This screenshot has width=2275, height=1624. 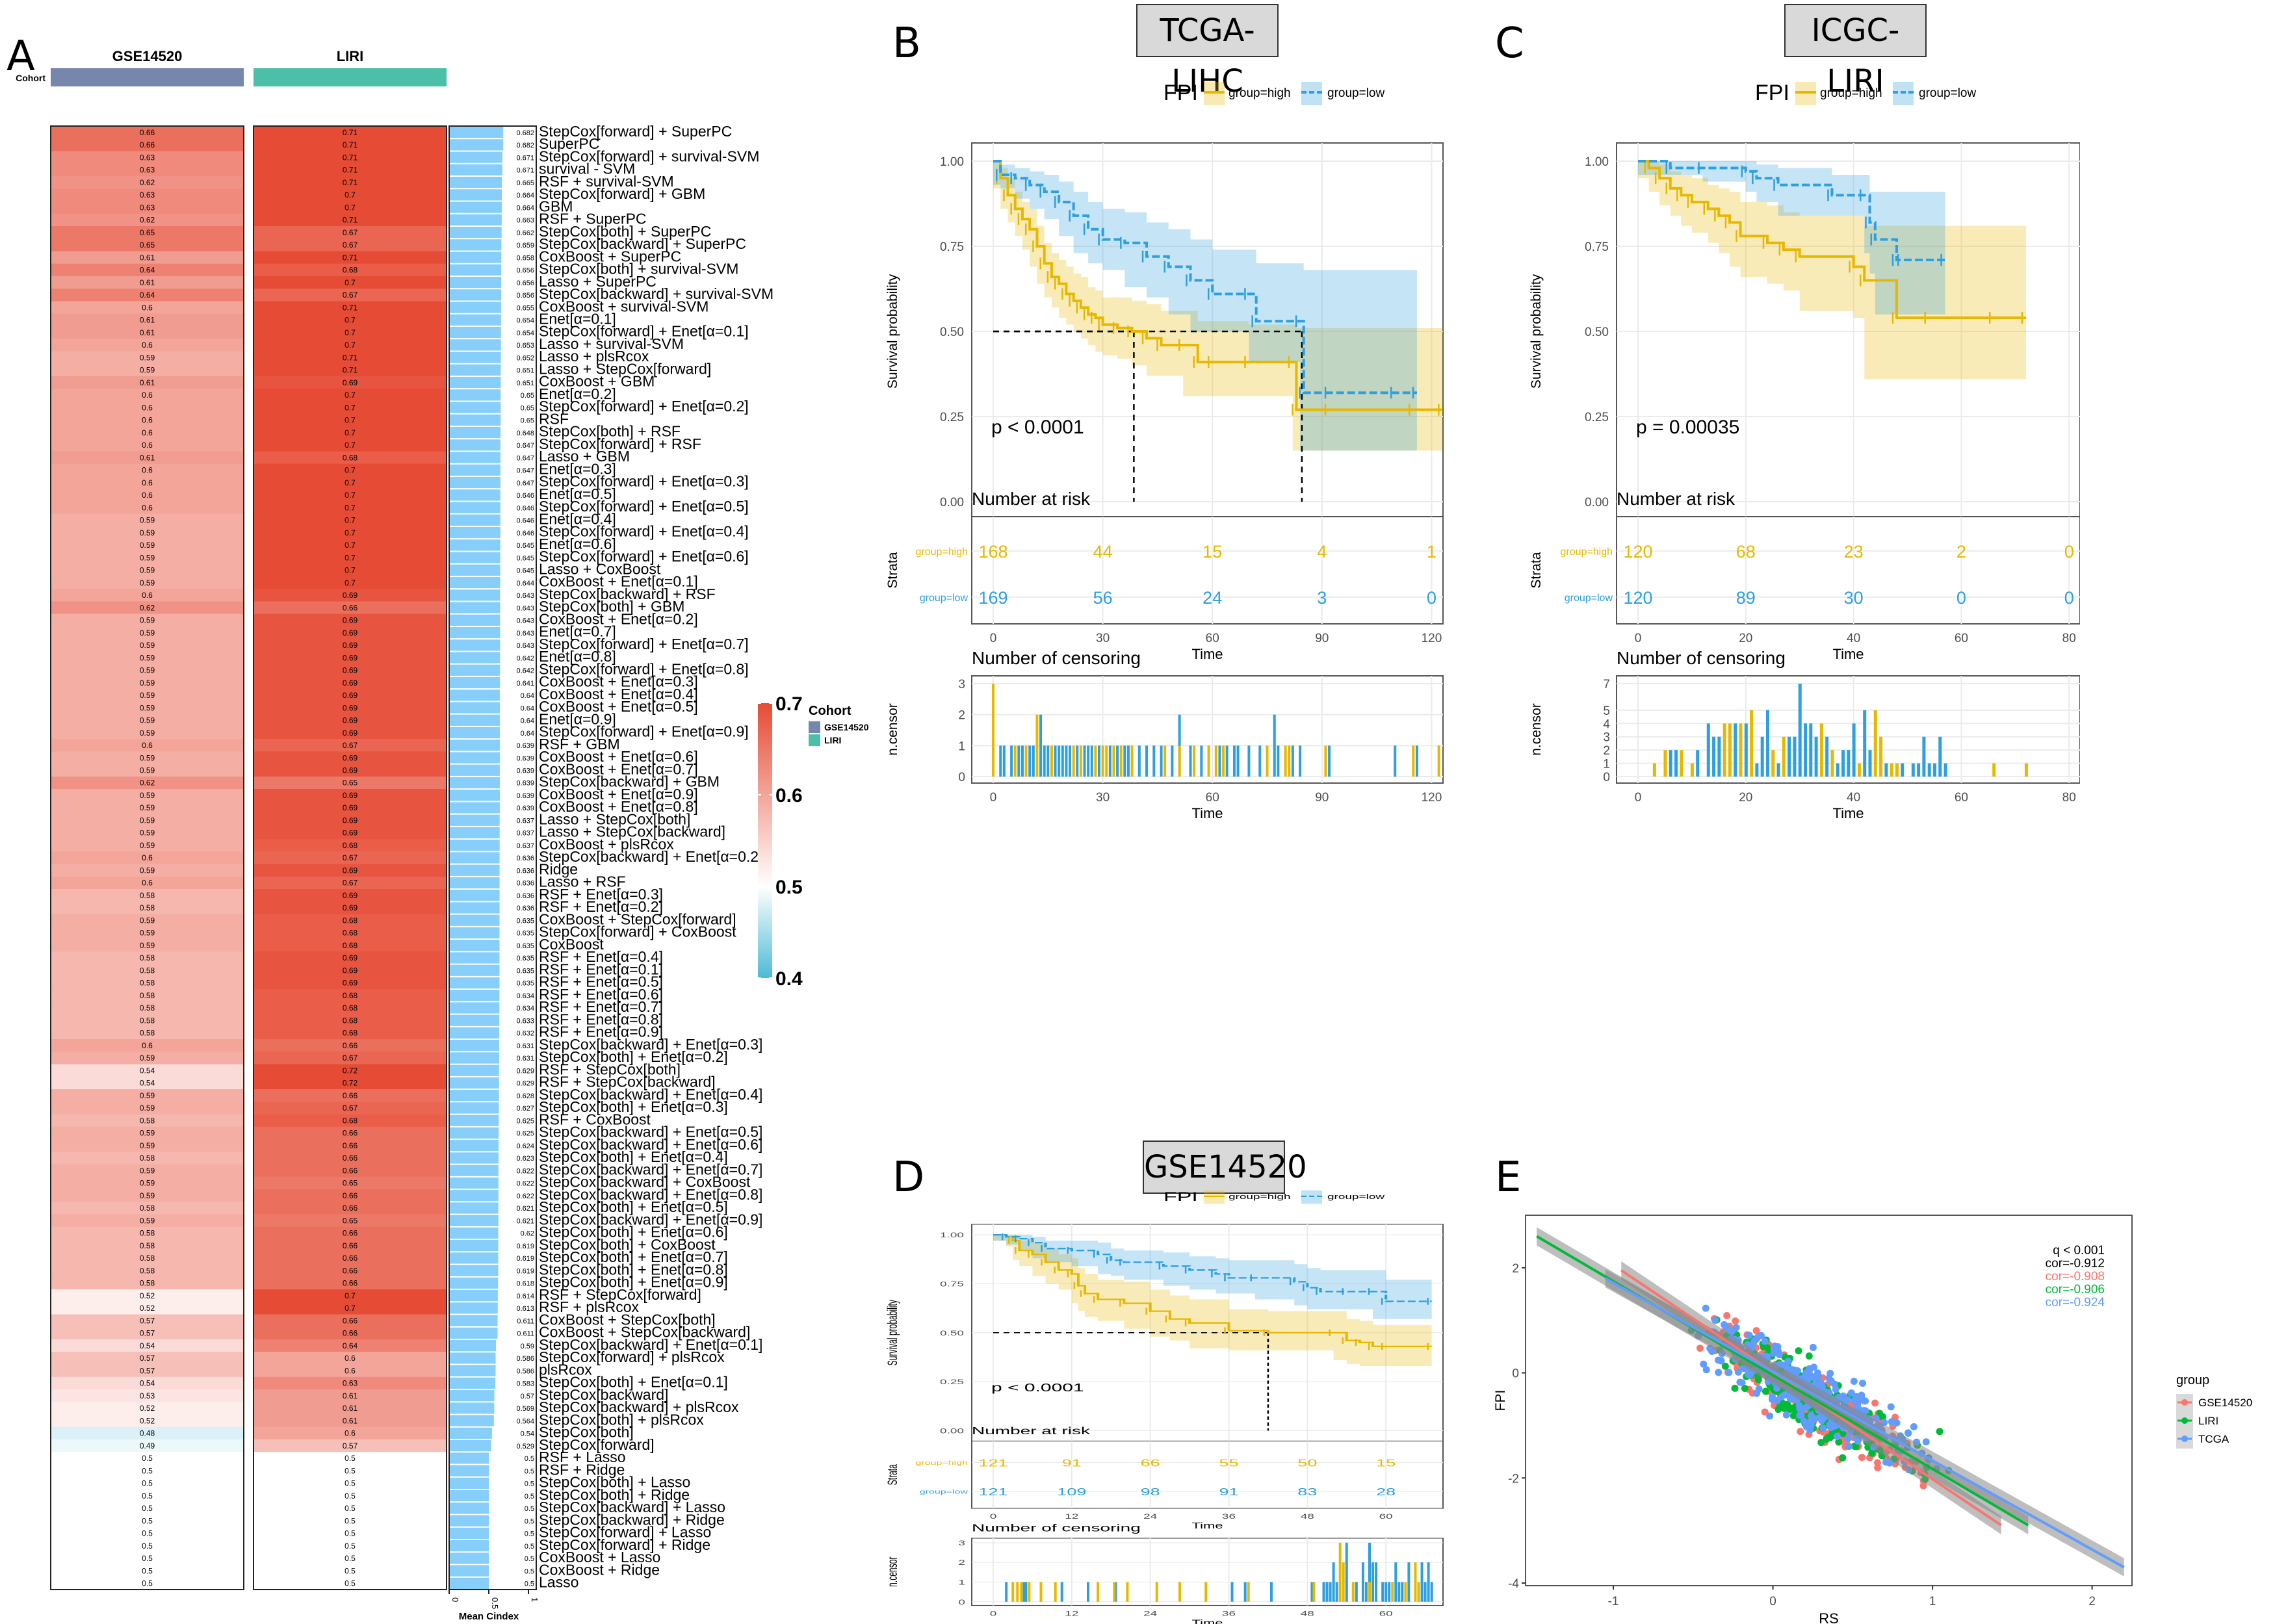 What do you see at coordinates (610, 256) in the screenshot?
I see `model-name: CoxBoost + SuperPC` at bounding box center [610, 256].